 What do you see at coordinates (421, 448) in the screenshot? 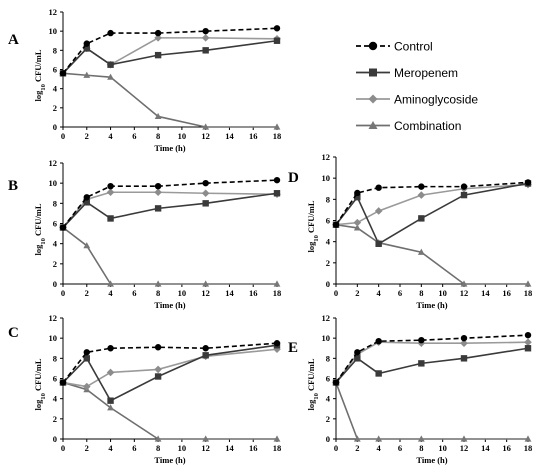
I see `x-tick-label: 8` at bounding box center [421, 448].